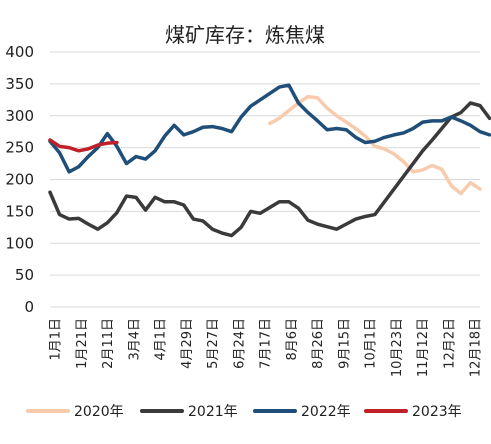 The image size is (491, 444). I want to click on x-tick-label: 12月18日, so click(476, 347).